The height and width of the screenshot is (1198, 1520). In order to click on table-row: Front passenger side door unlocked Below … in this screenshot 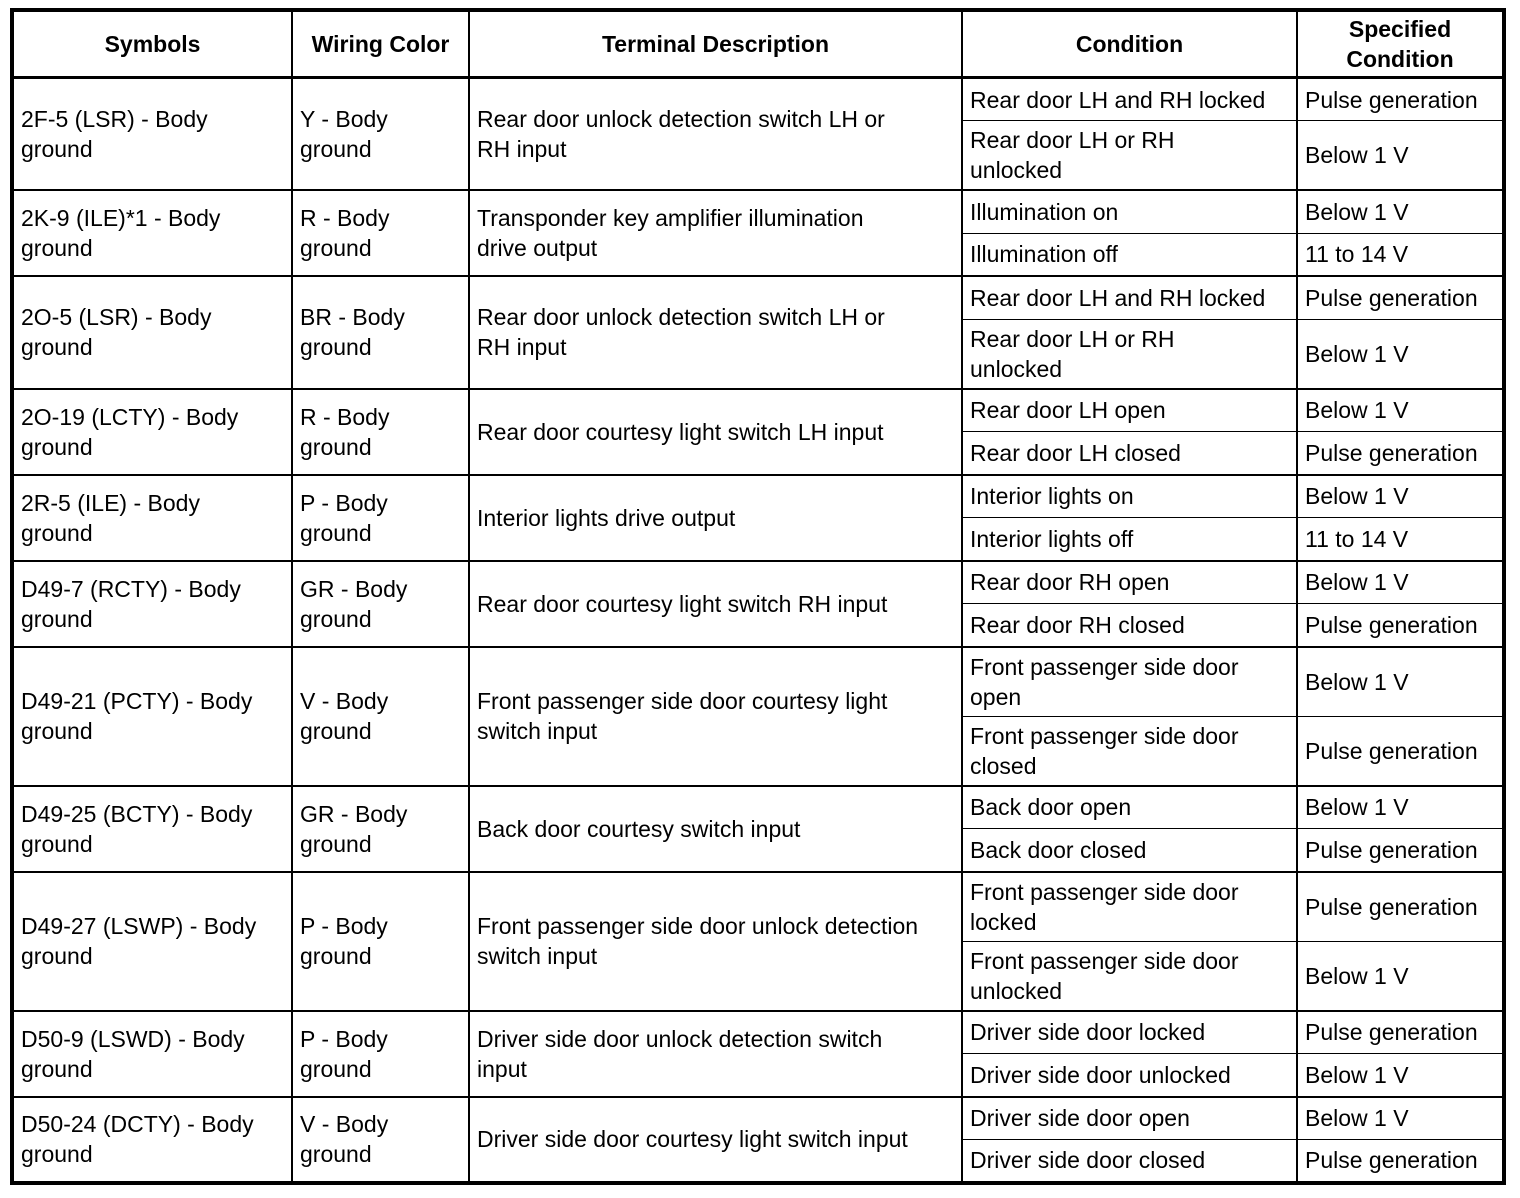, I will do `click(758, 976)`.